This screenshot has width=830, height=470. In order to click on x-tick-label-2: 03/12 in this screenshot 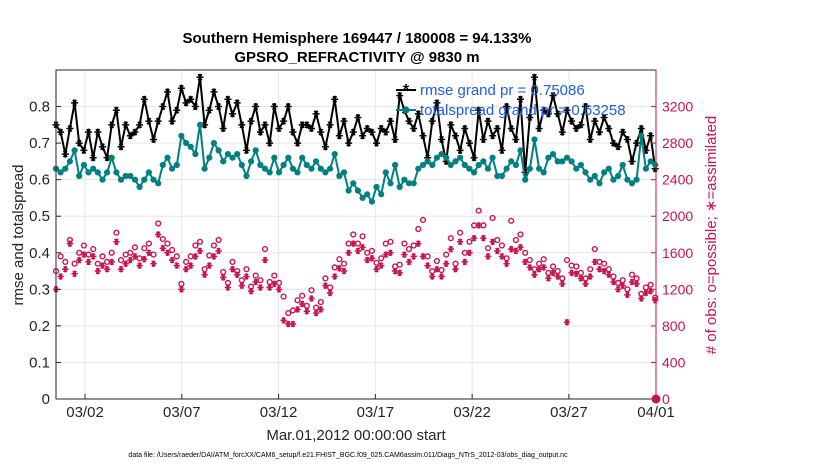, I will do `click(279, 412)`.